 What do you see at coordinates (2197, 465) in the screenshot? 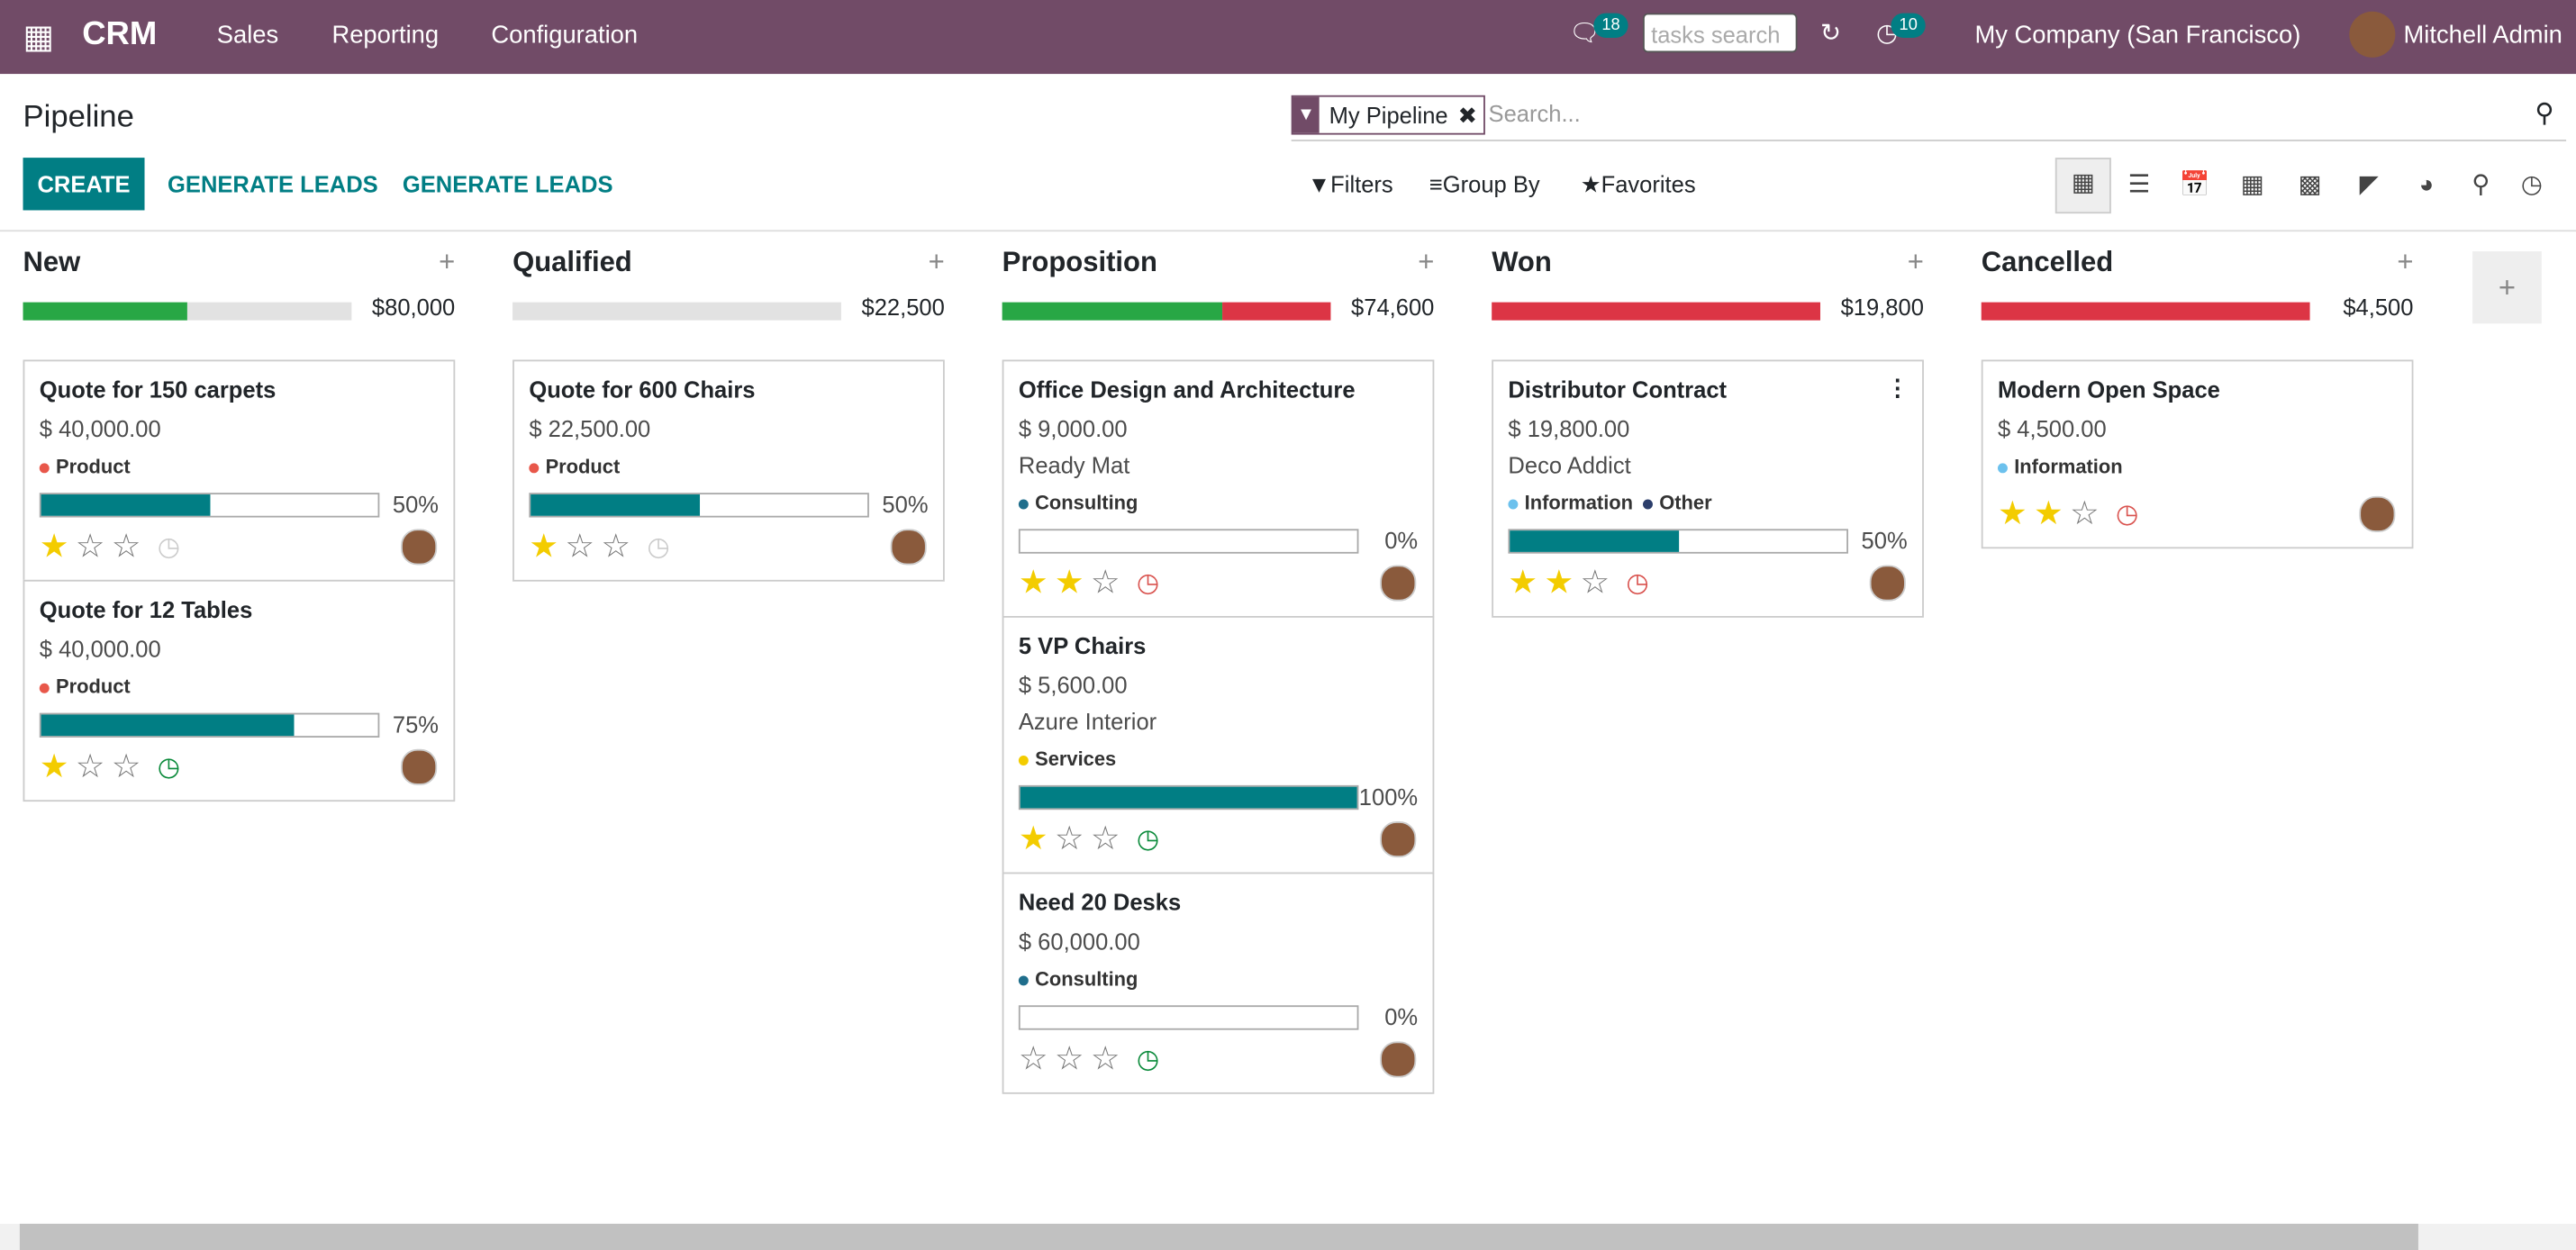
I see `card-tags: Information` at bounding box center [2197, 465].